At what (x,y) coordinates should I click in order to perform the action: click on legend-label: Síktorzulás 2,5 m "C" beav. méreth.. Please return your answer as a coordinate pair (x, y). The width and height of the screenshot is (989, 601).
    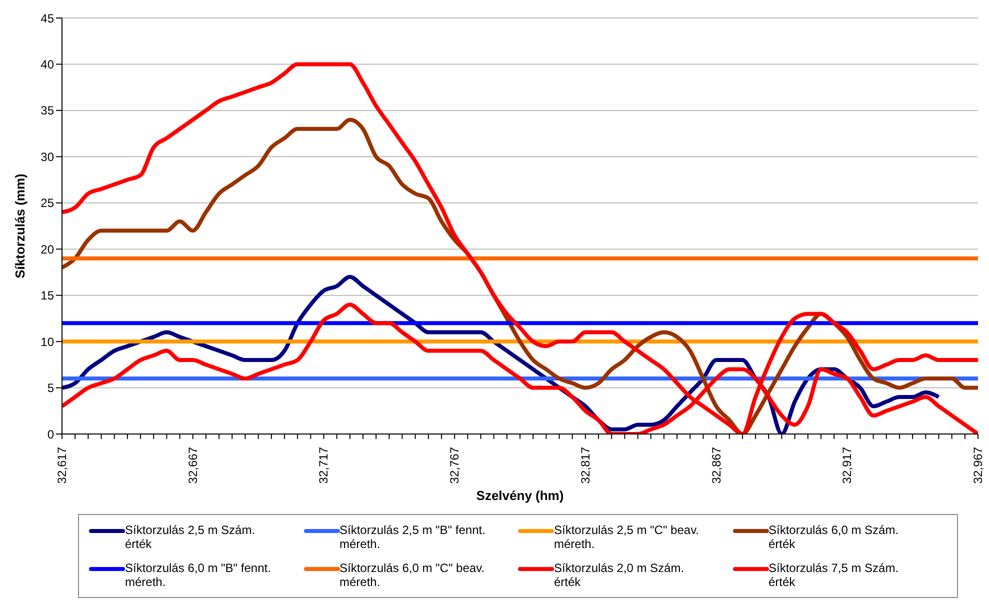
    Looking at the image, I should click on (627, 537).